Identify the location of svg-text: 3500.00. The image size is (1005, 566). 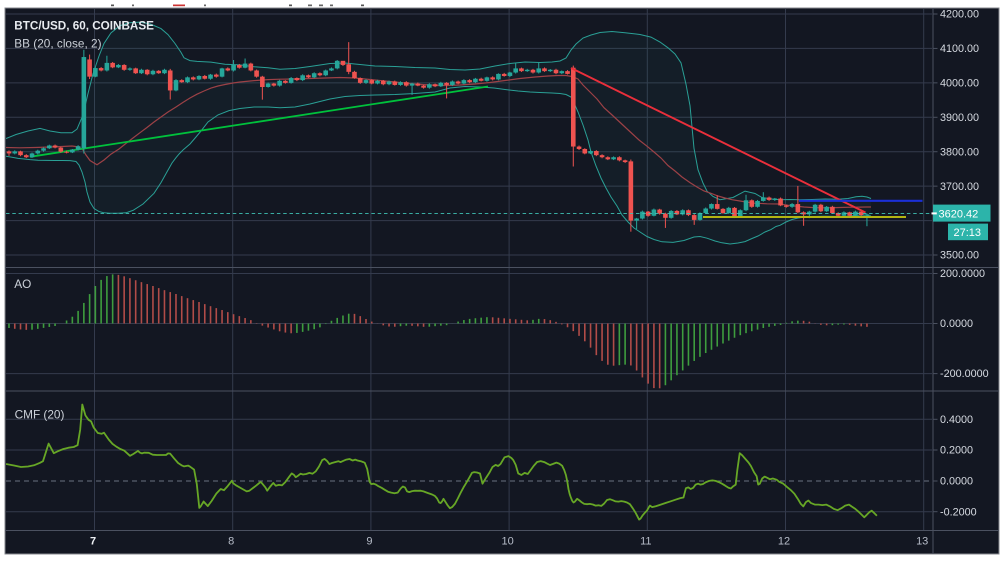
(959, 256).